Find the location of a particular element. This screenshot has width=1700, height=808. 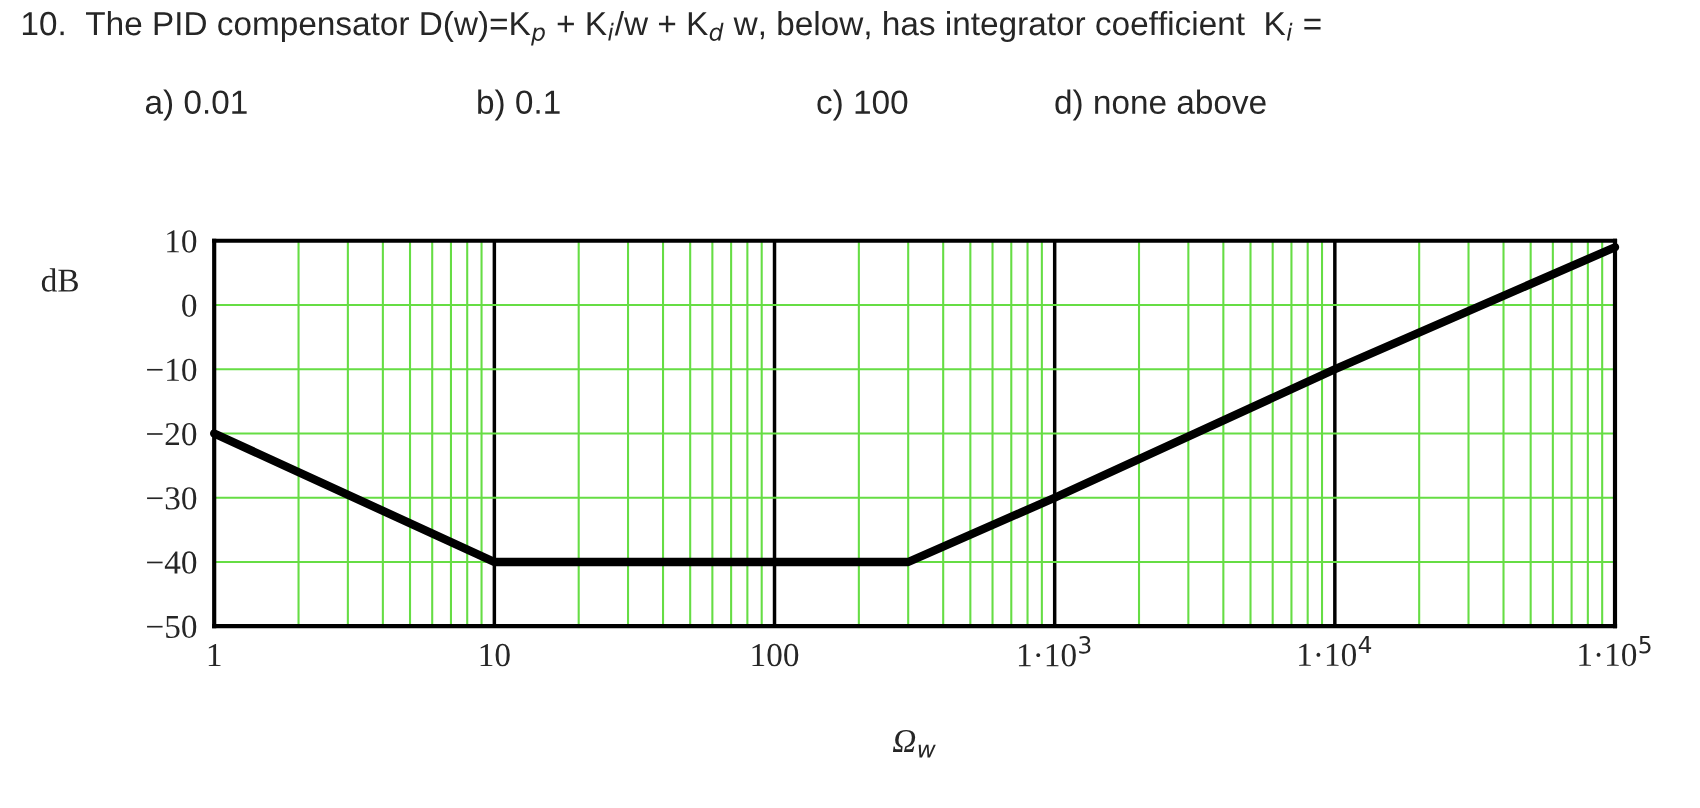

x-tick-label: 10 is located at coordinates (495, 655).